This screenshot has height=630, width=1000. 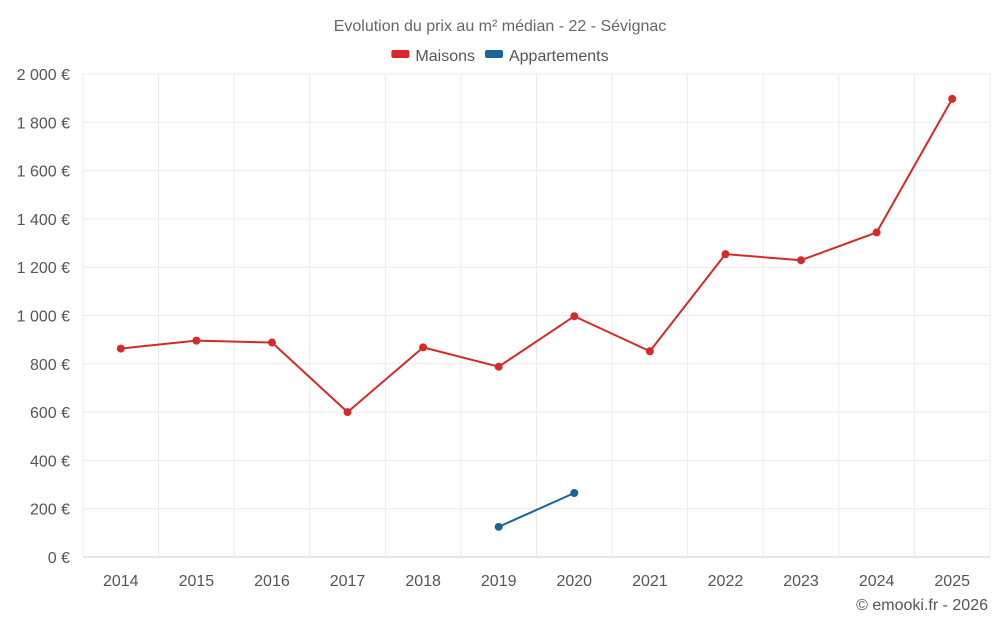 What do you see at coordinates (50, 365) in the screenshot?
I see `y-tick-label: 800 €` at bounding box center [50, 365].